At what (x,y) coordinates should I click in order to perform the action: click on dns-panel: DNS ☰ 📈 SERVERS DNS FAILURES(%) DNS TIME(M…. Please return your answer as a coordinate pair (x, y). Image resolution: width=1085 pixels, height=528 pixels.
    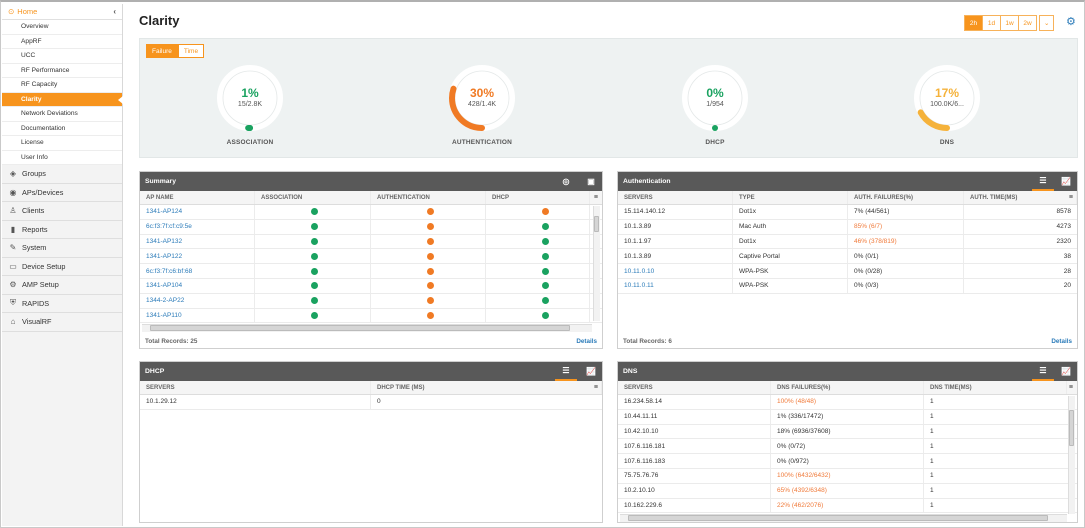
    Looking at the image, I should click on (847, 442).